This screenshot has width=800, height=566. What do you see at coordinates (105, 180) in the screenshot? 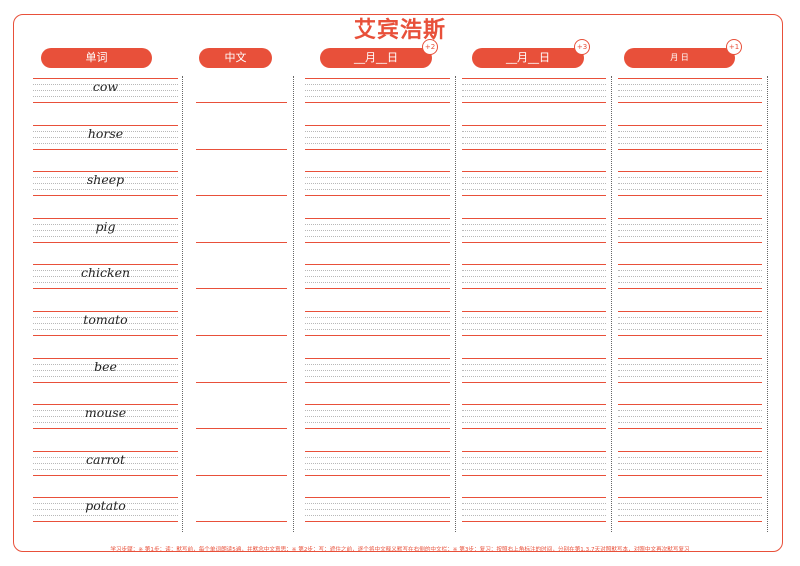
I see `vocab-word: sheep` at bounding box center [105, 180].